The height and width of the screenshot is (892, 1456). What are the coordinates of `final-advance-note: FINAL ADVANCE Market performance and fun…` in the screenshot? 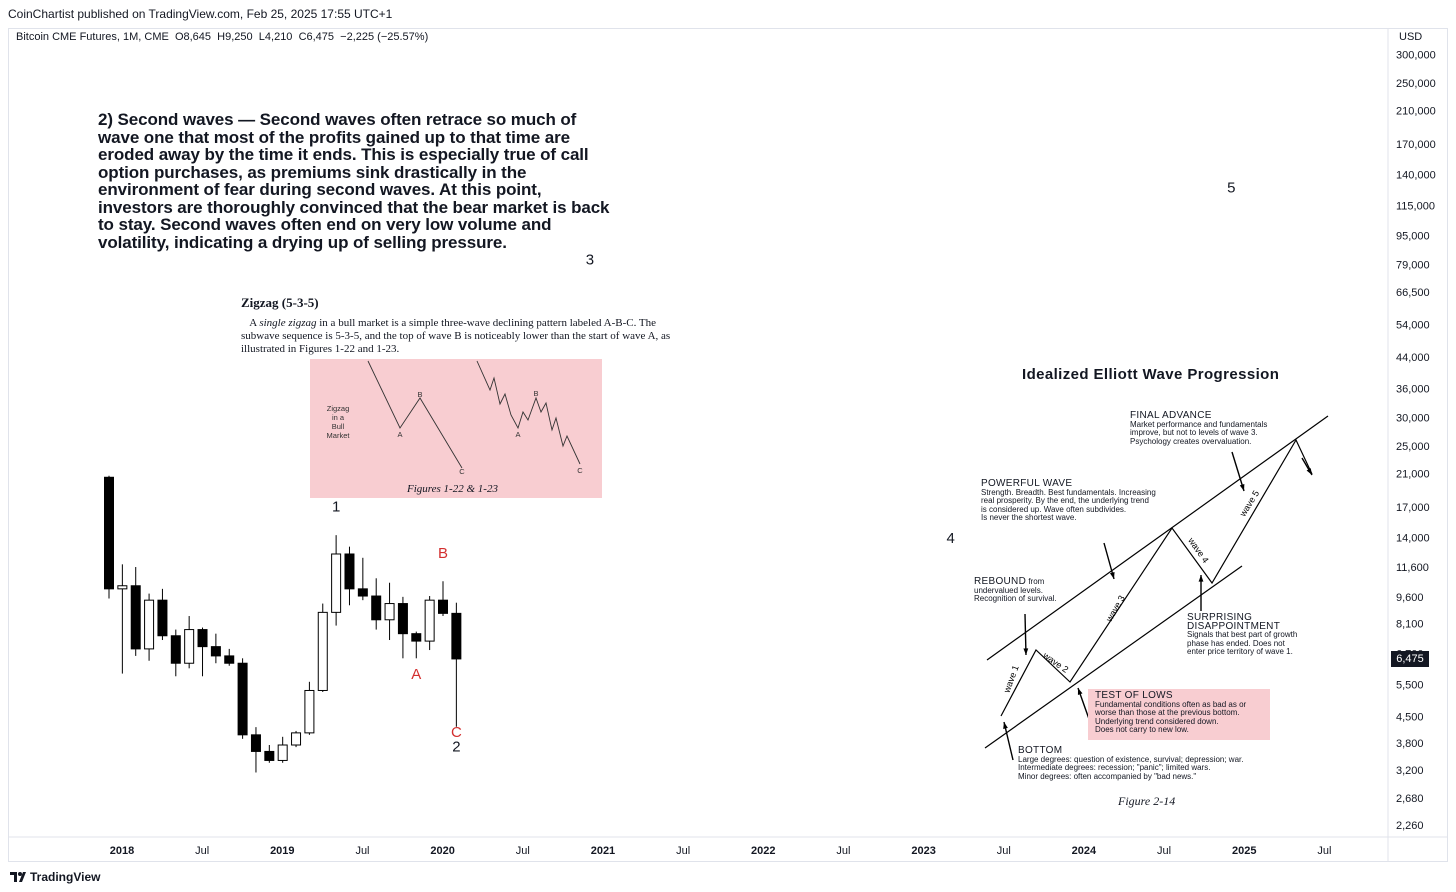 It's located at (1199, 428).